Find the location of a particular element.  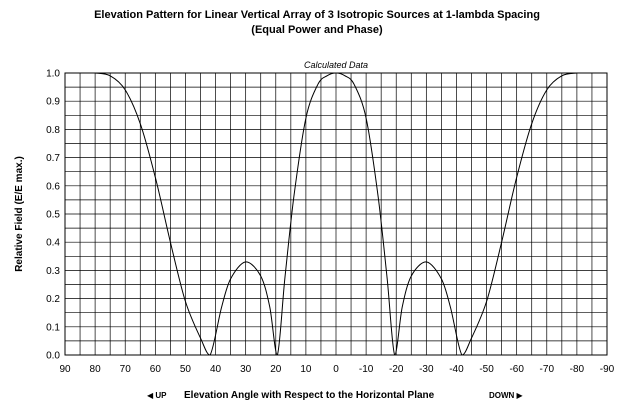

chart-subtitle: (Equal Power and Phase) is located at coordinates (317, 30).